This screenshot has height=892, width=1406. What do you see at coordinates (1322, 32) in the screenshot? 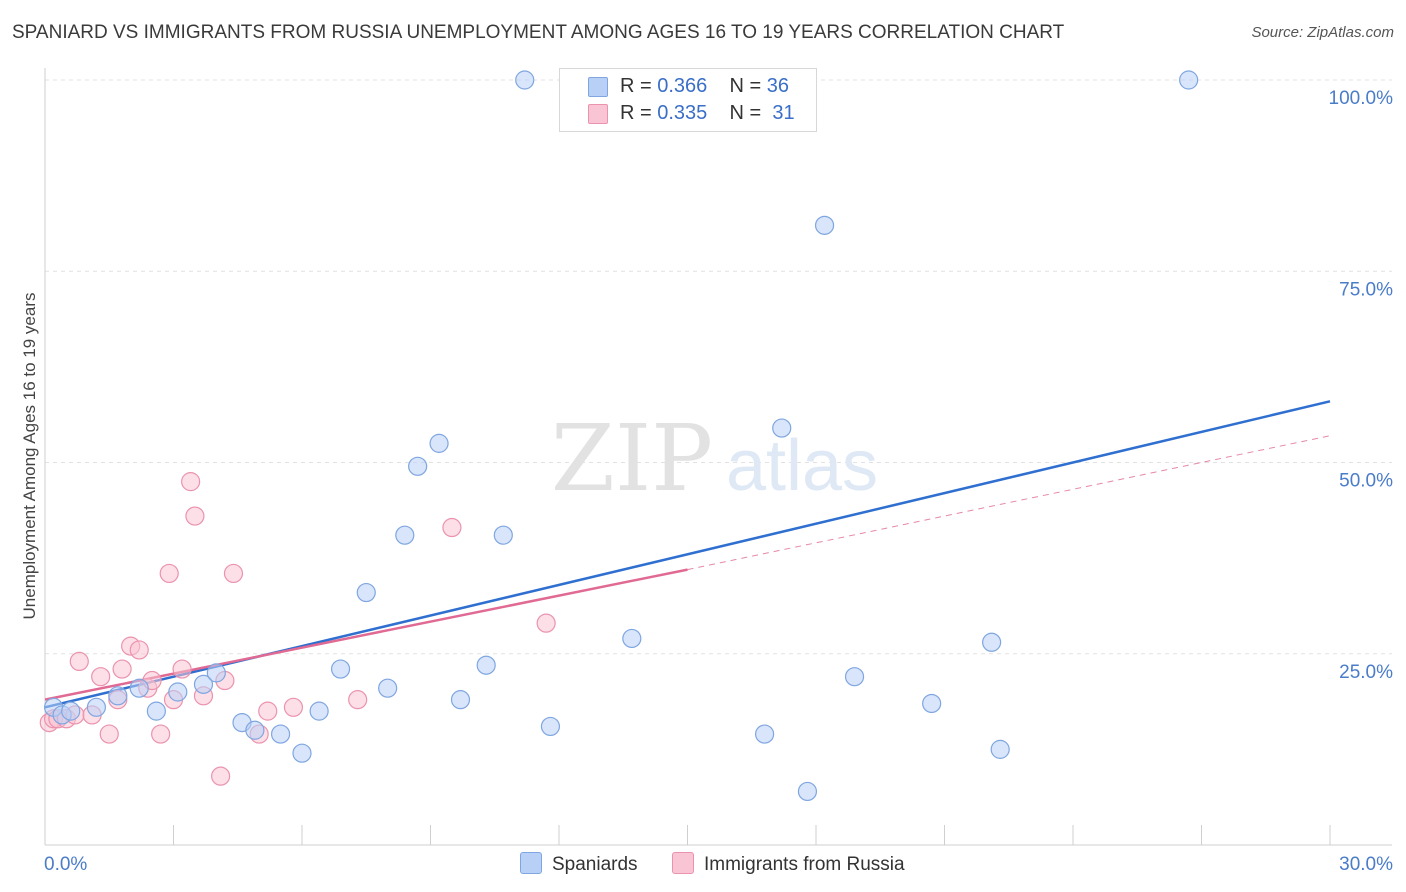
I see `source-label: Source: ZipAtlas.com` at bounding box center [1322, 32].